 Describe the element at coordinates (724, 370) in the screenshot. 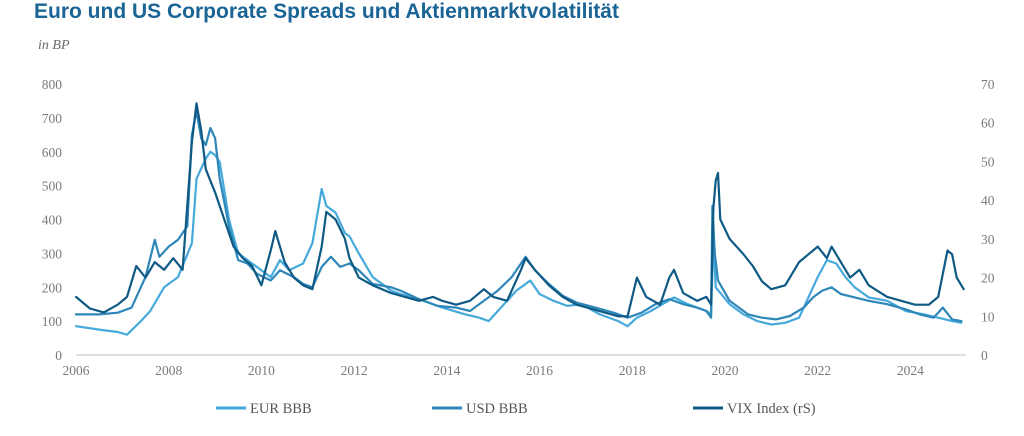

I see `x-tick-label: 2020` at that location.